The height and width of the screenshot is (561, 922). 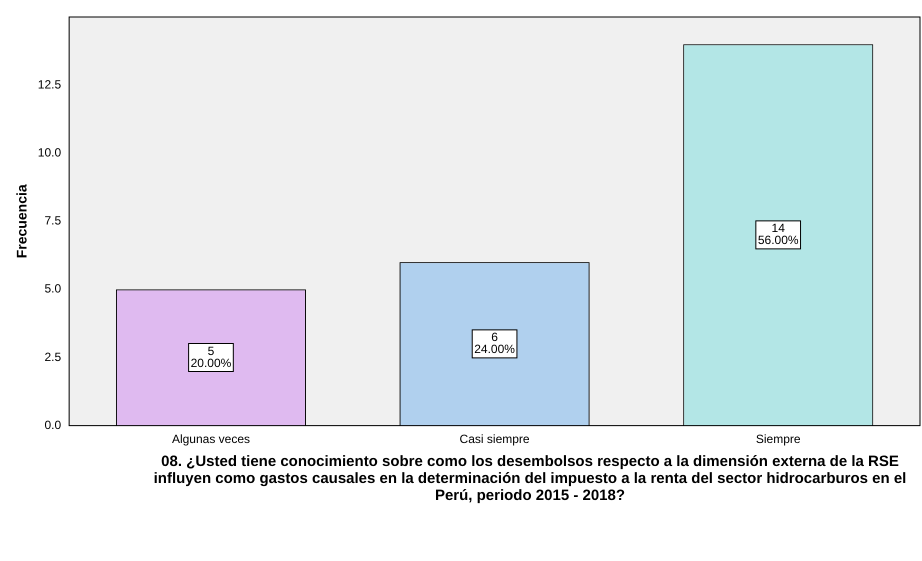 I want to click on y-axis-title: Frecuencia, so click(x=21, y=221).